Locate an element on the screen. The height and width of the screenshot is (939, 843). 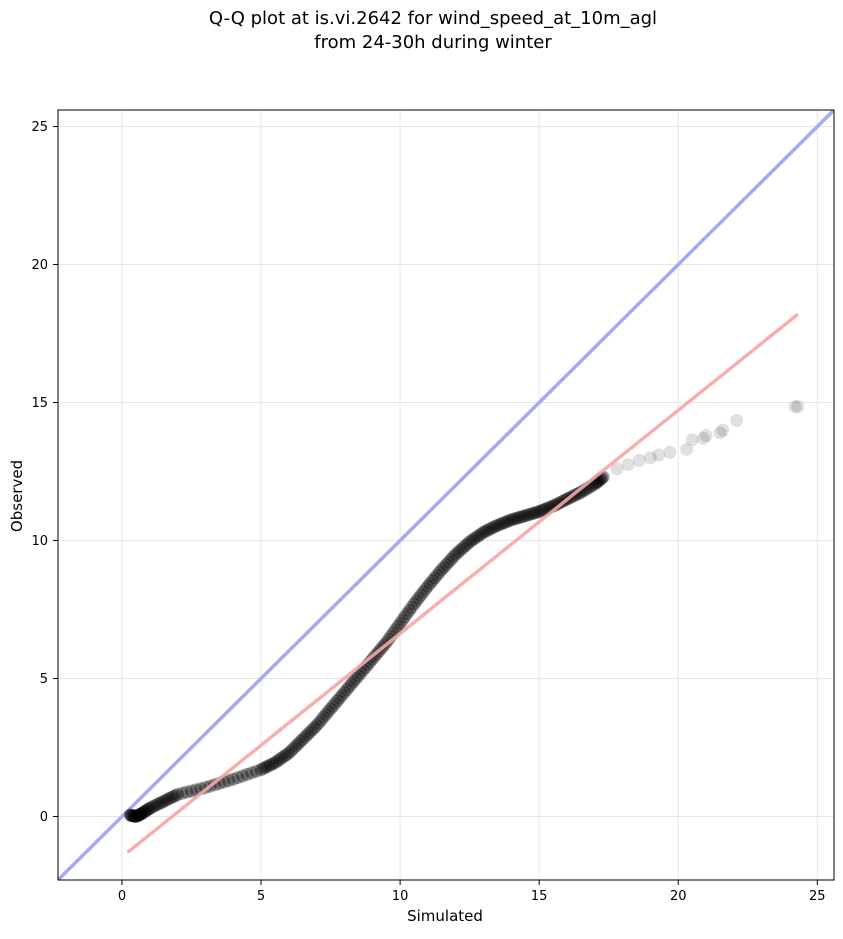
y-tick-label: 0 is located at coordinates (44, 817).